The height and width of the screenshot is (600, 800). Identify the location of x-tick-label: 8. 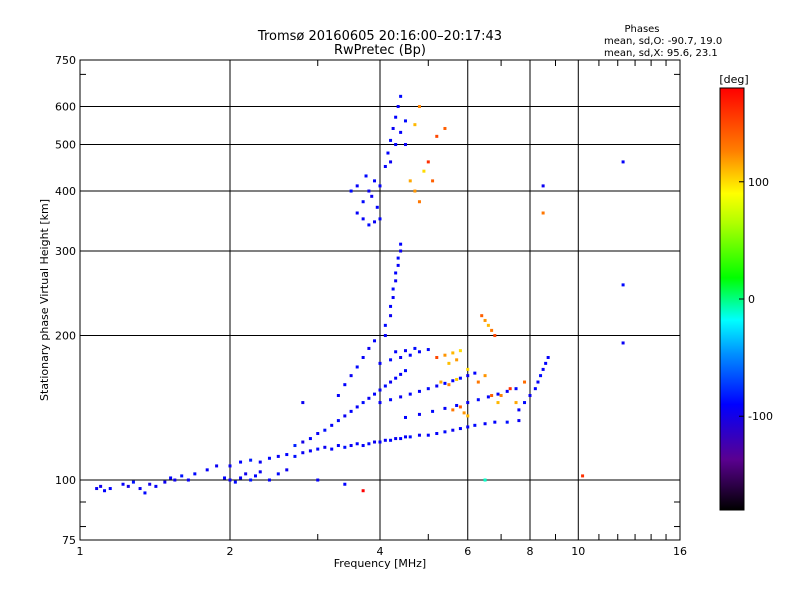
(530, 551).